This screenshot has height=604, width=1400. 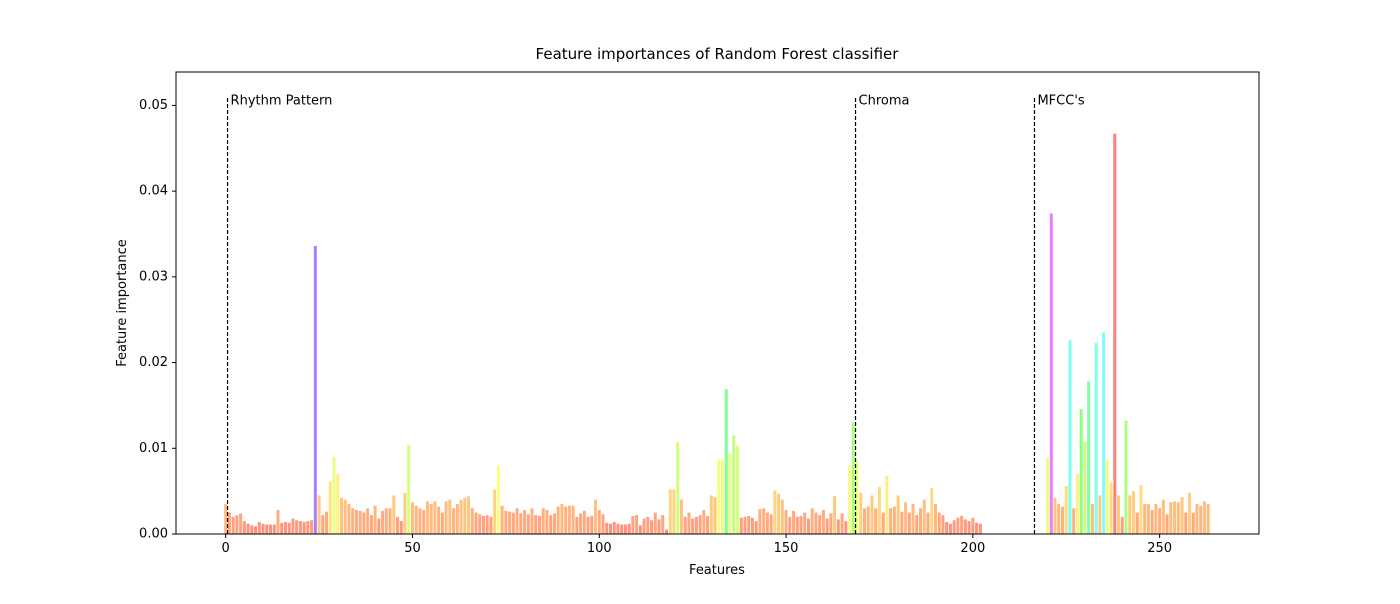 I want to click on y-axis-label: Feature importance, so click(x=122, y=303).